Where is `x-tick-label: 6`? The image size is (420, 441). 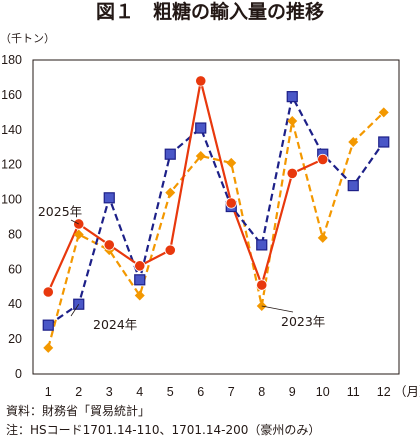
x-tick-label: 6 is located at coordinates (200, 392).